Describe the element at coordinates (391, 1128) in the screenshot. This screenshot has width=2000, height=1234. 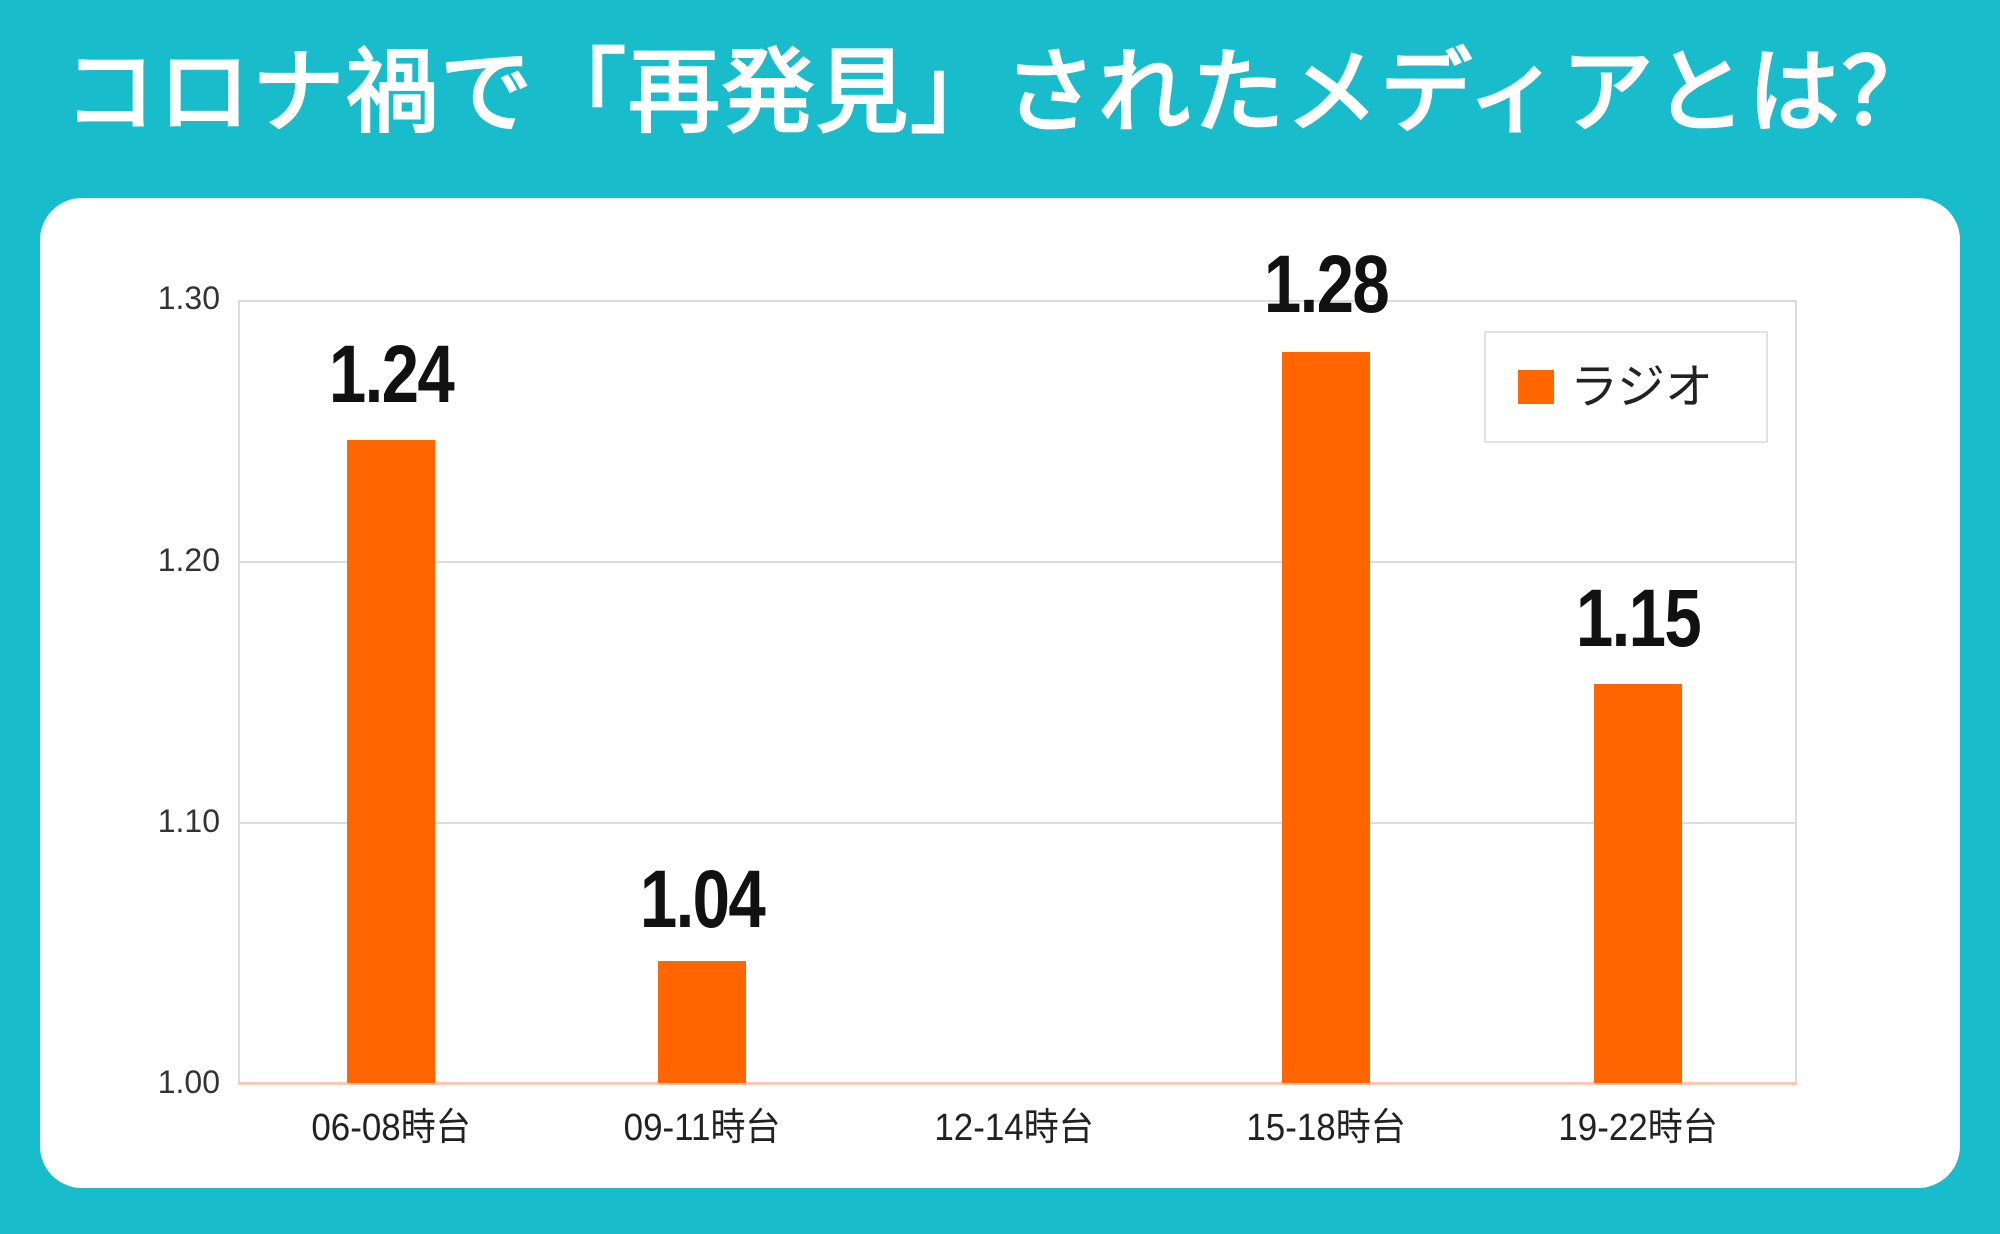
I see `x-tick-label: 06-08時台` at that location.